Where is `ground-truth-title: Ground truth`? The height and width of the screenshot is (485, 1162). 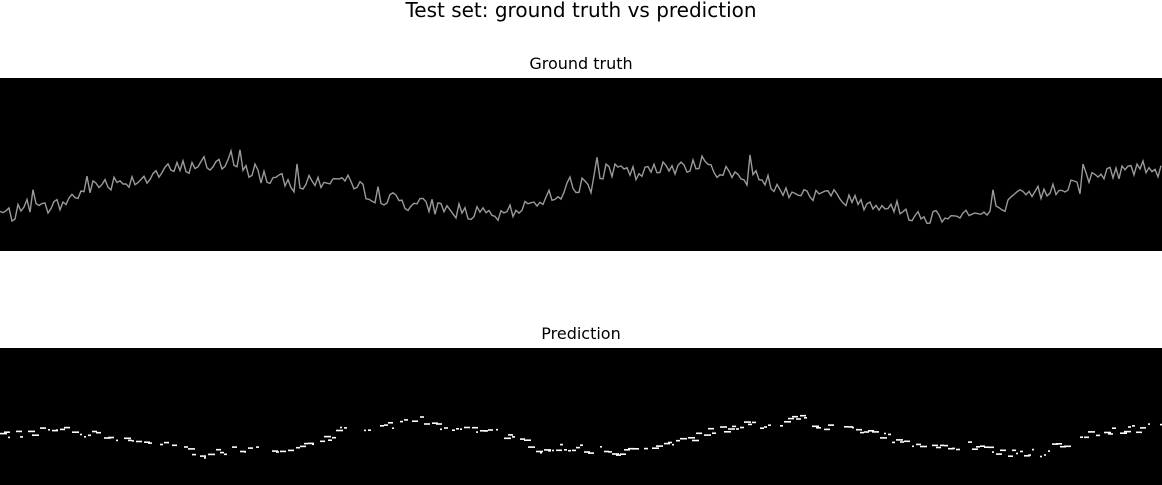 ground-truth-title: Ground truth is located at coordinates (581, 63).